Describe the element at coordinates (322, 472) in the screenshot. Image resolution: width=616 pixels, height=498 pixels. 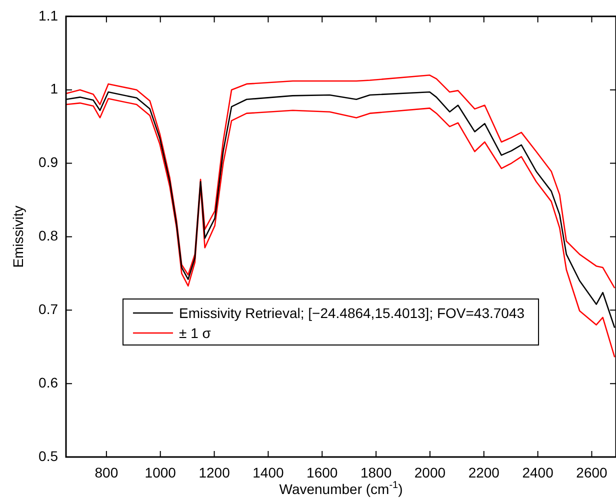
I see `x-tick-label: 1600` at that location.